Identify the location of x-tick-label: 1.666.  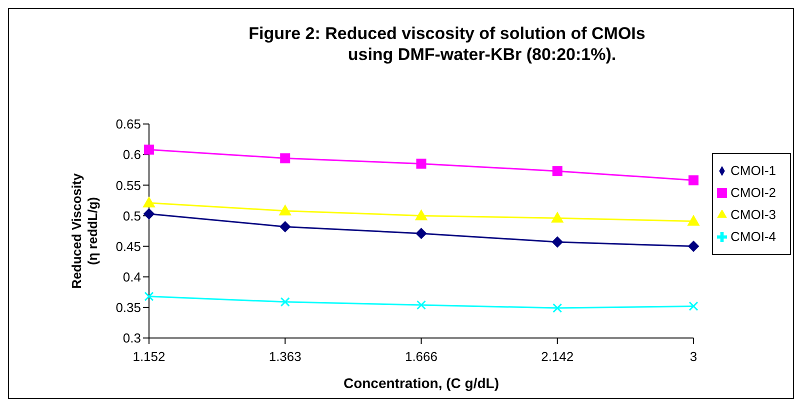
(421, 356).